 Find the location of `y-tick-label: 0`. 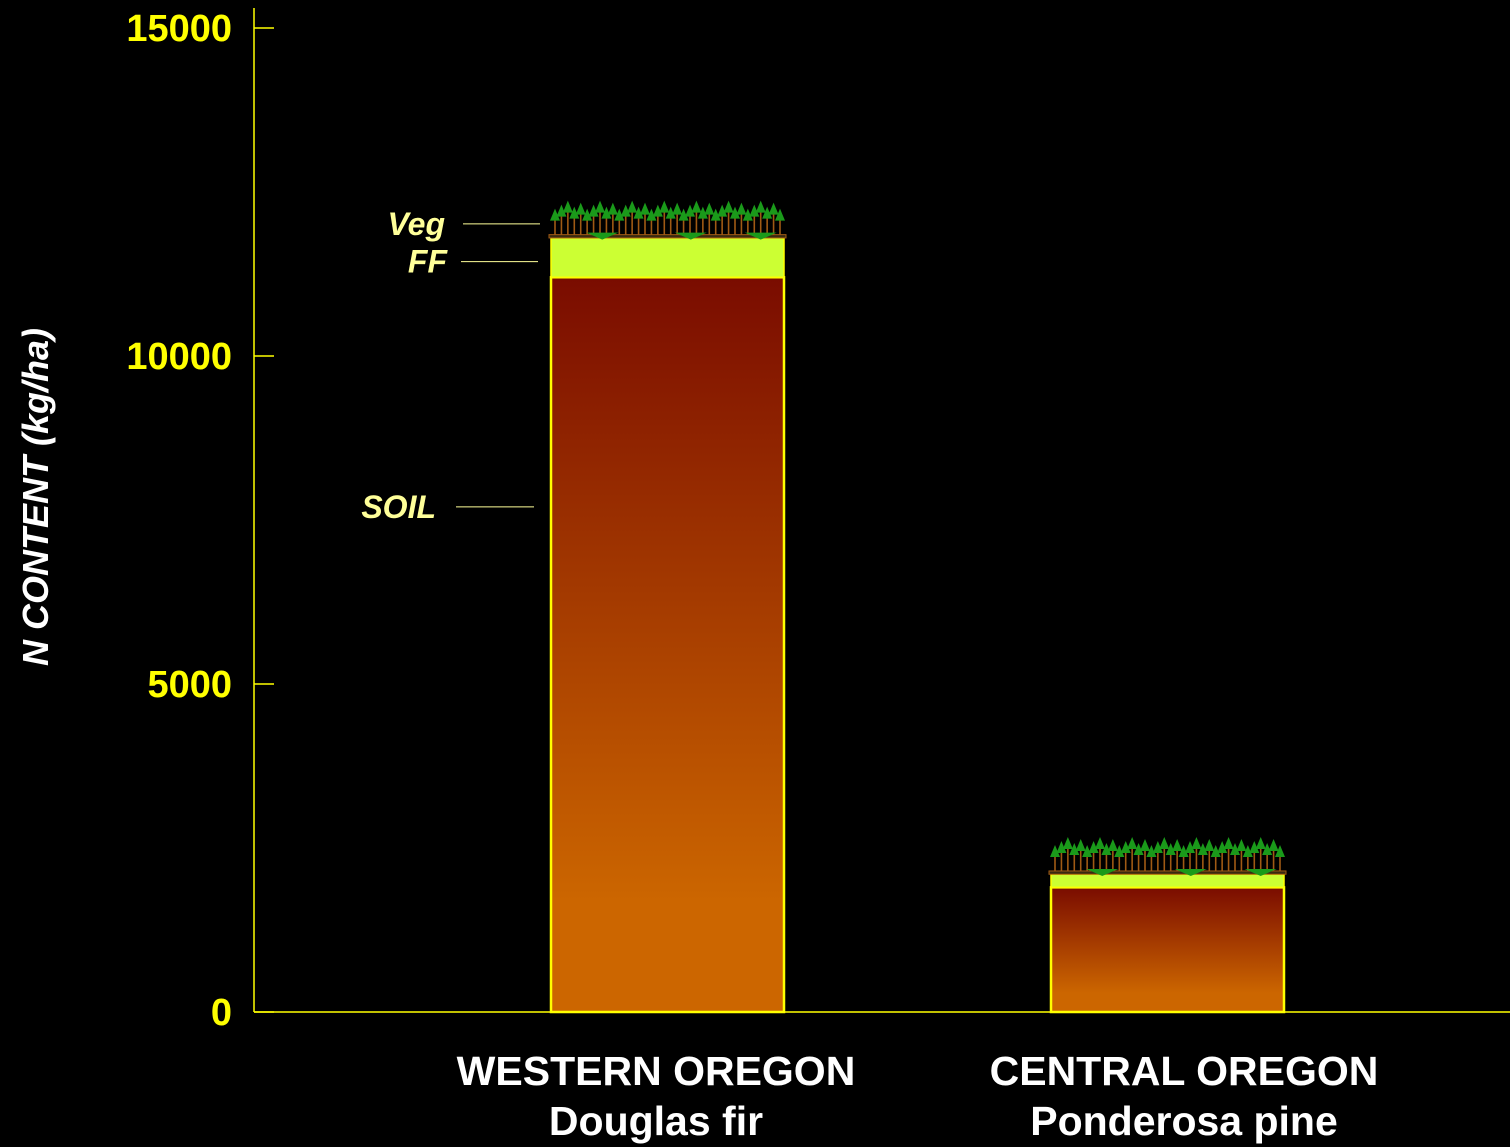

y-tick-label: 0 is located at coordinates (221, 1013).